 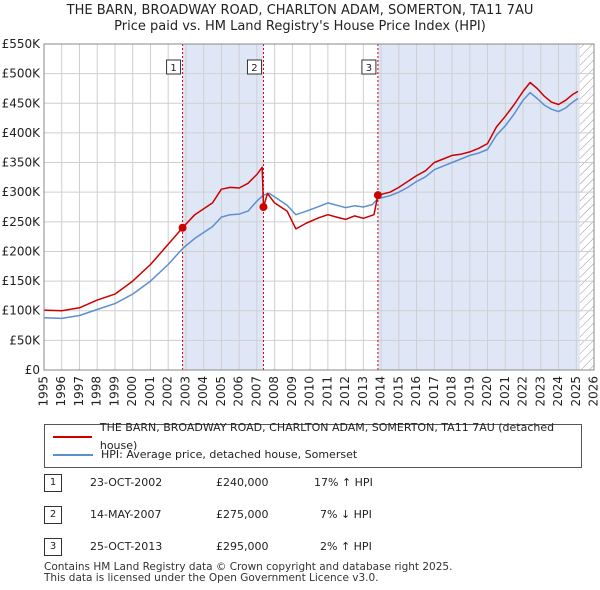 What do you see at coordinates (97, 391) in the screenshot?
I see `x-tick-label: 1998` at bounding box center [97, 391].